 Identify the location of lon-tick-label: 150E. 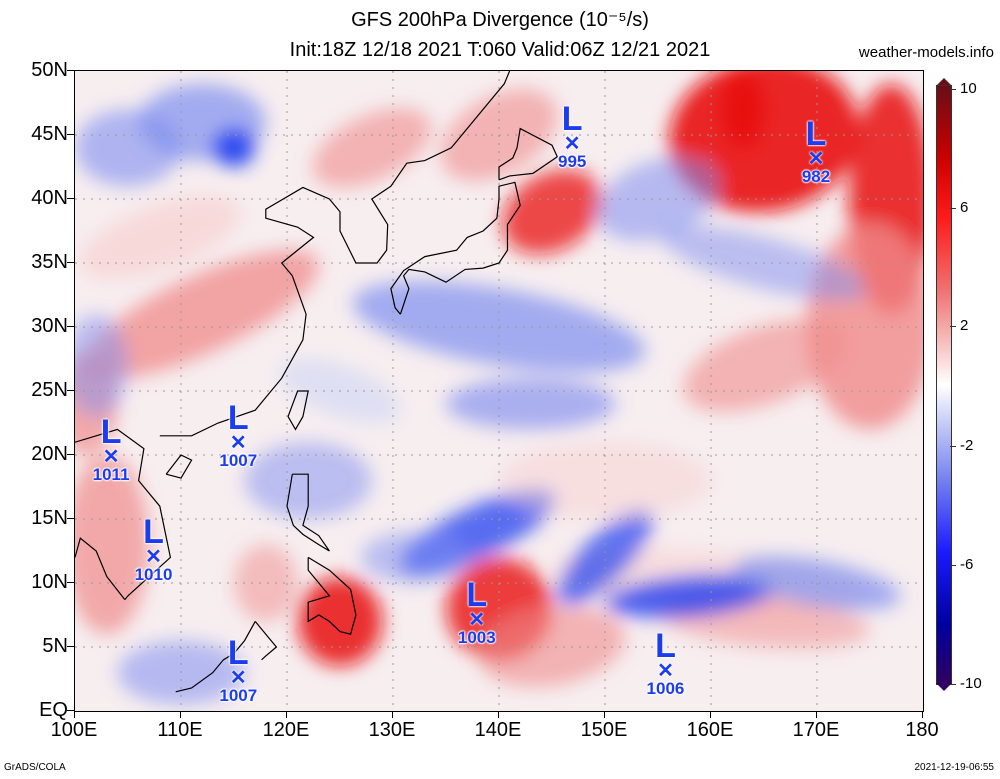
(604, 730).